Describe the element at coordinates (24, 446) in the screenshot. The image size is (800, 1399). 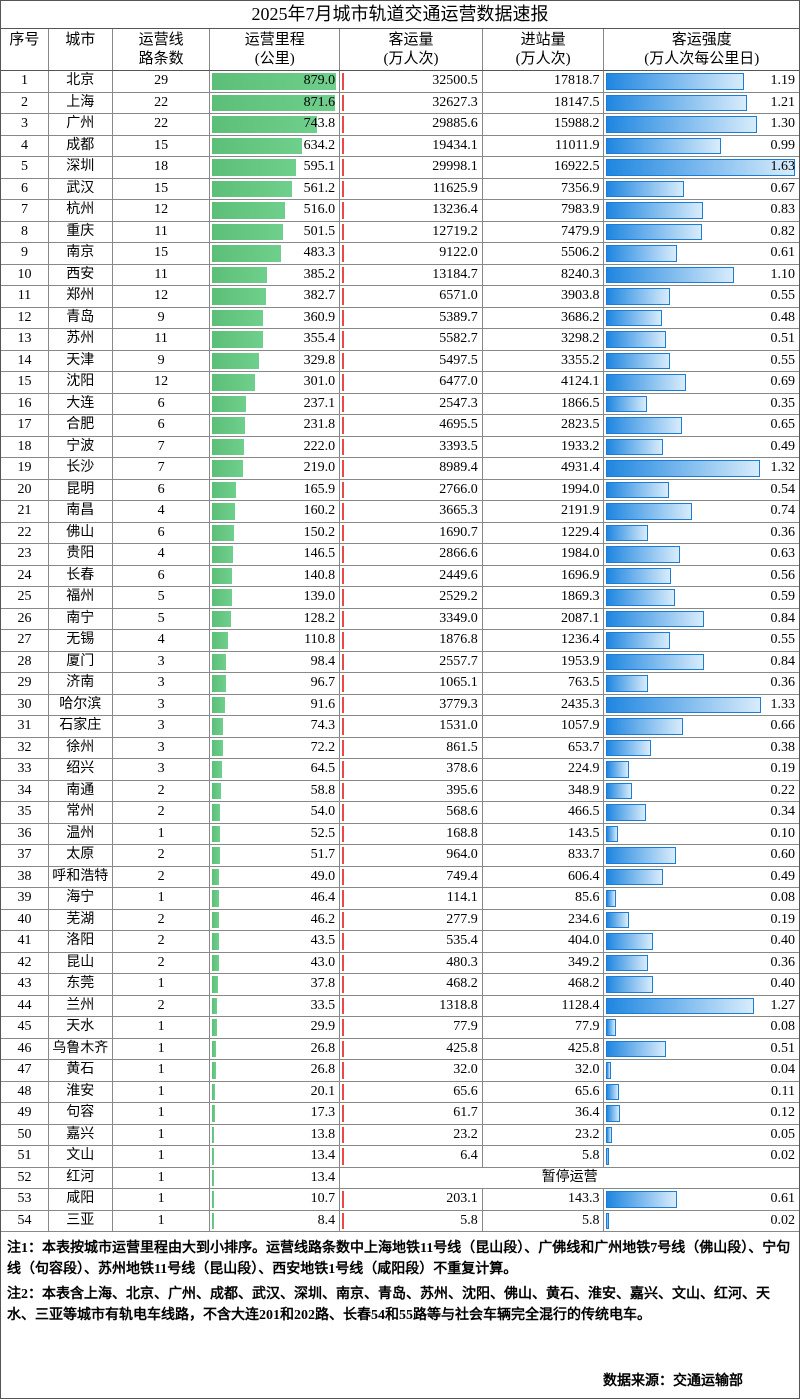
I see `cell-text: 18` at that location.